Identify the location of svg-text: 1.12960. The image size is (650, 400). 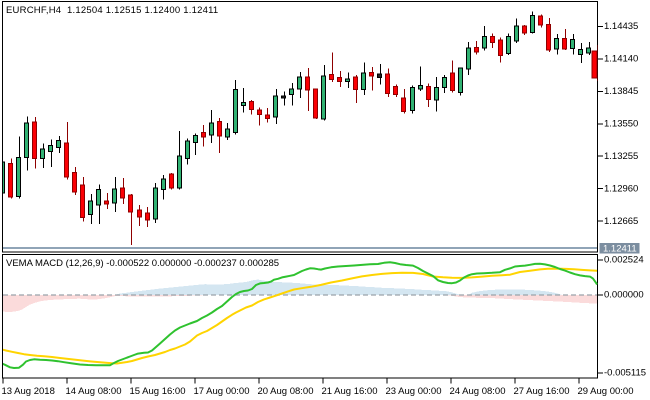
(621, 188).